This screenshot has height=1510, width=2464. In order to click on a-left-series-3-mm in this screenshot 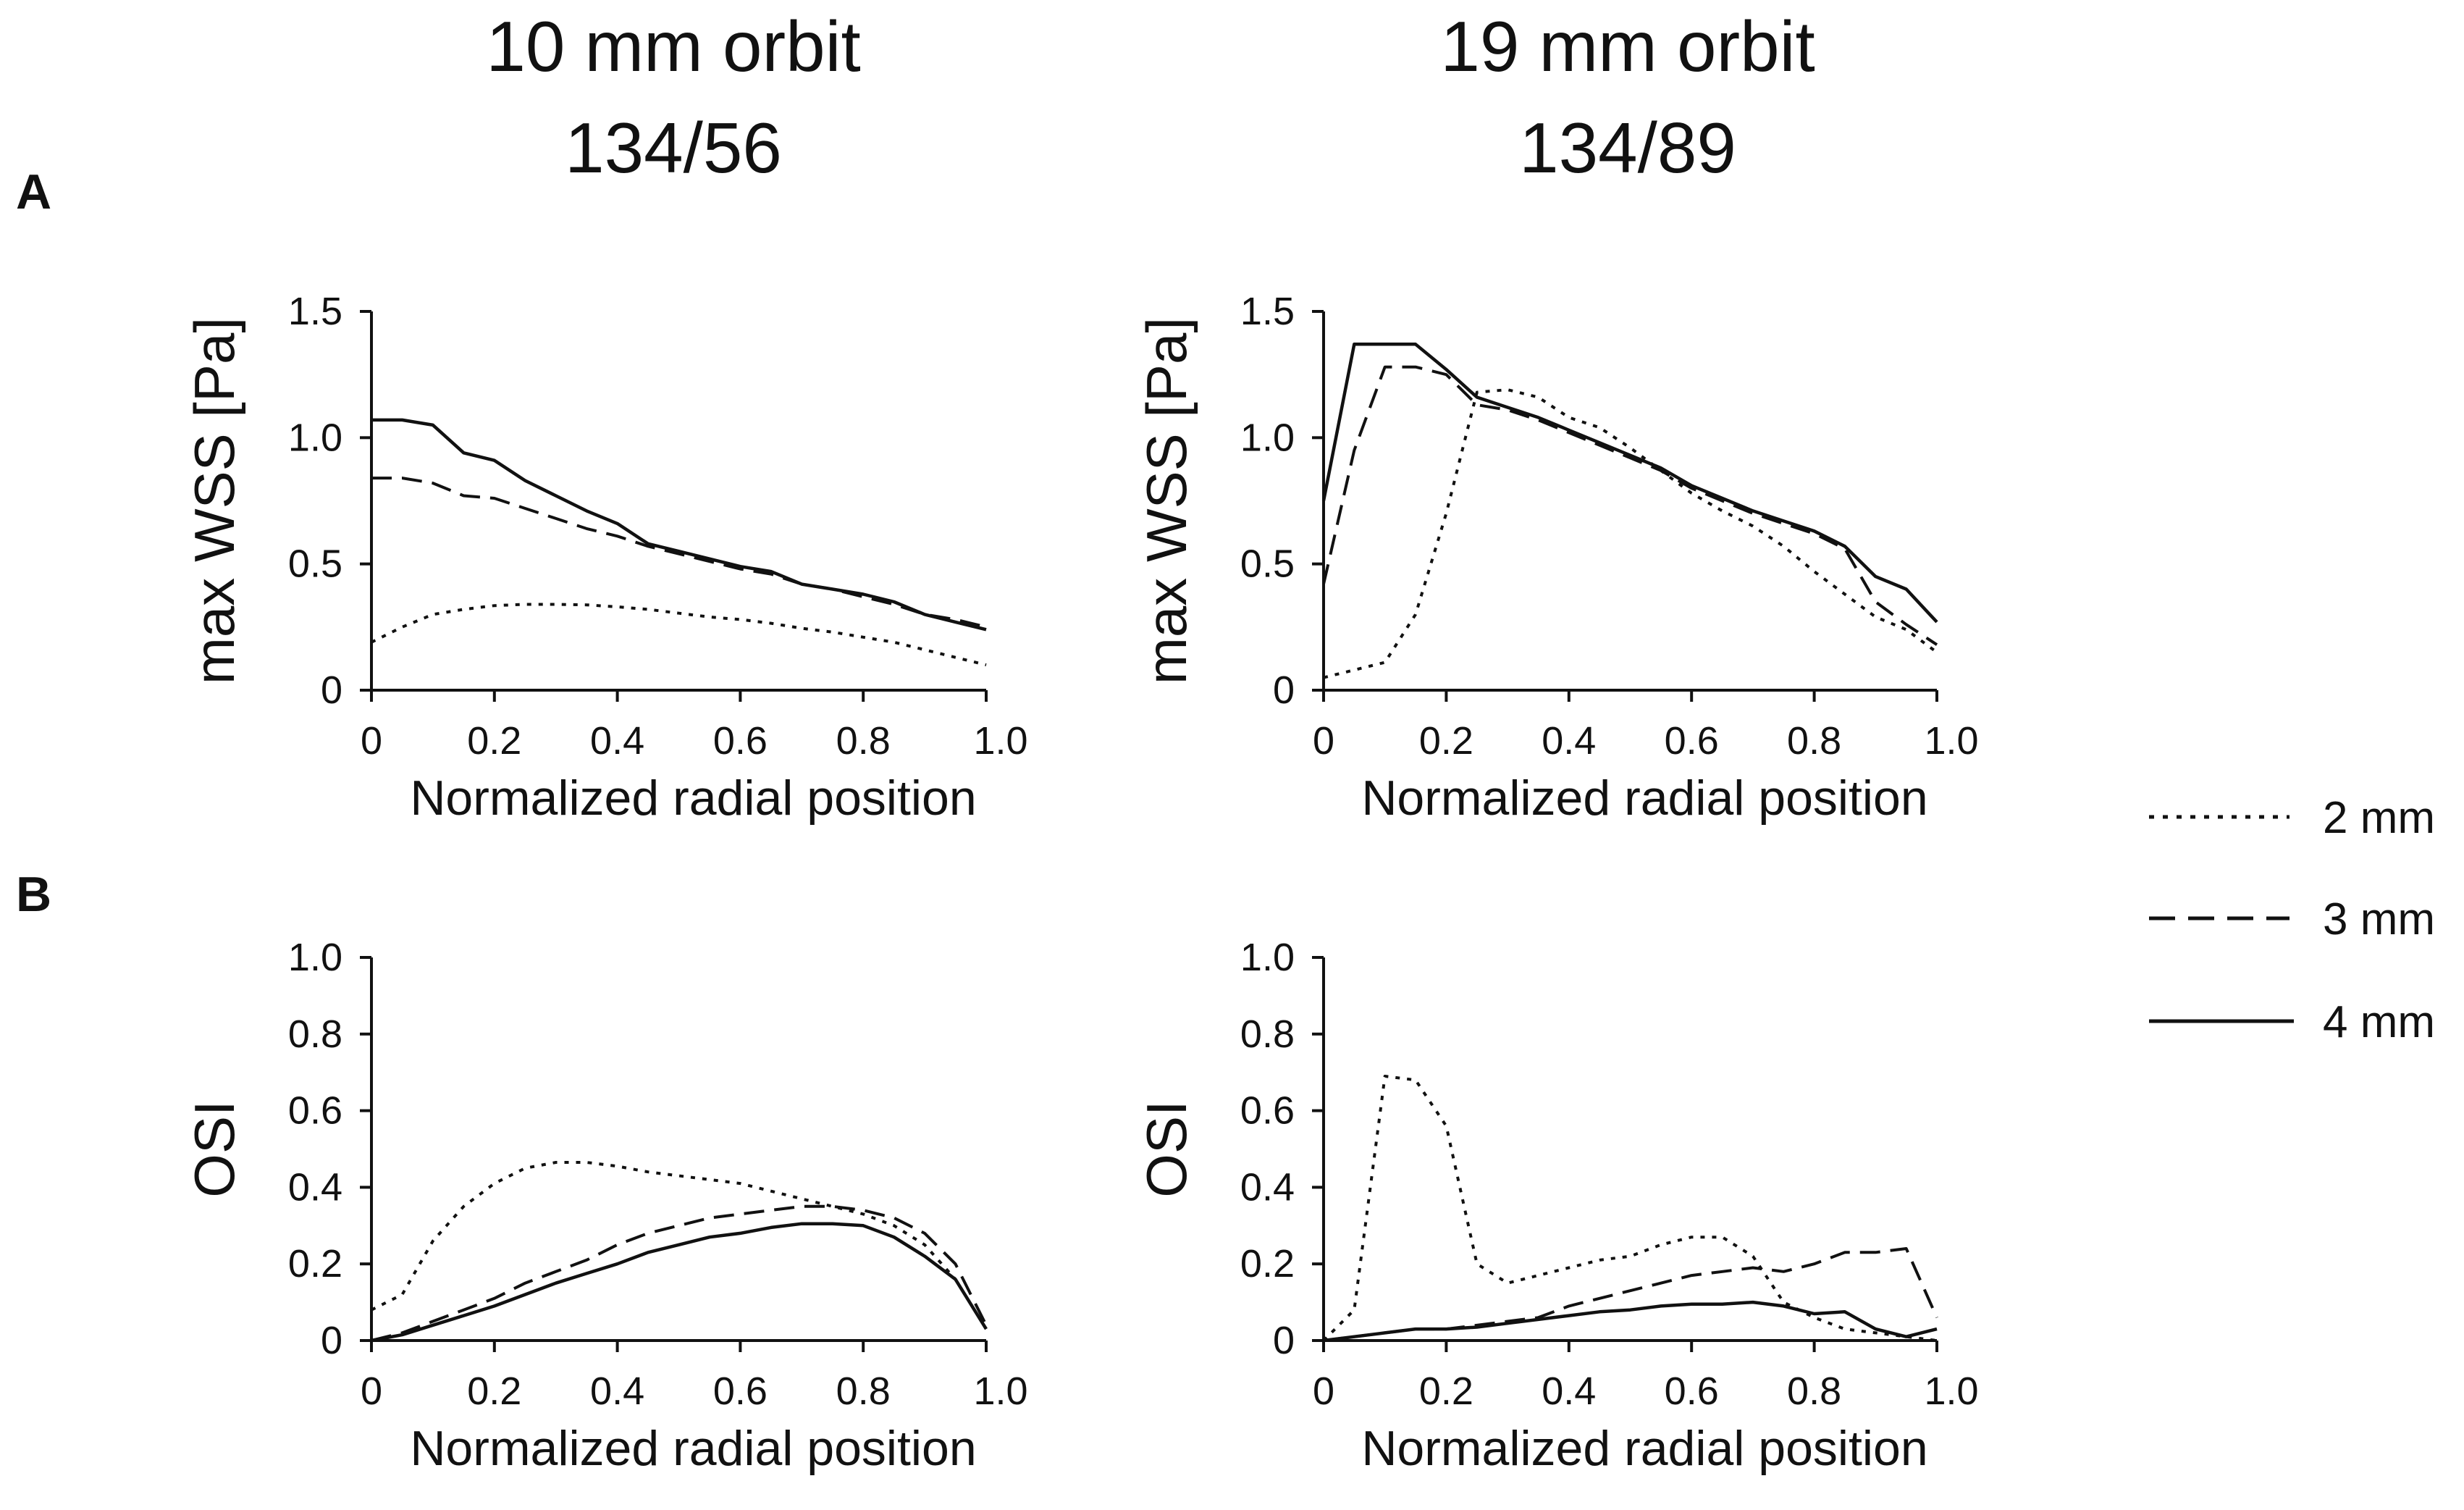, I will do `click(679, 553)`.